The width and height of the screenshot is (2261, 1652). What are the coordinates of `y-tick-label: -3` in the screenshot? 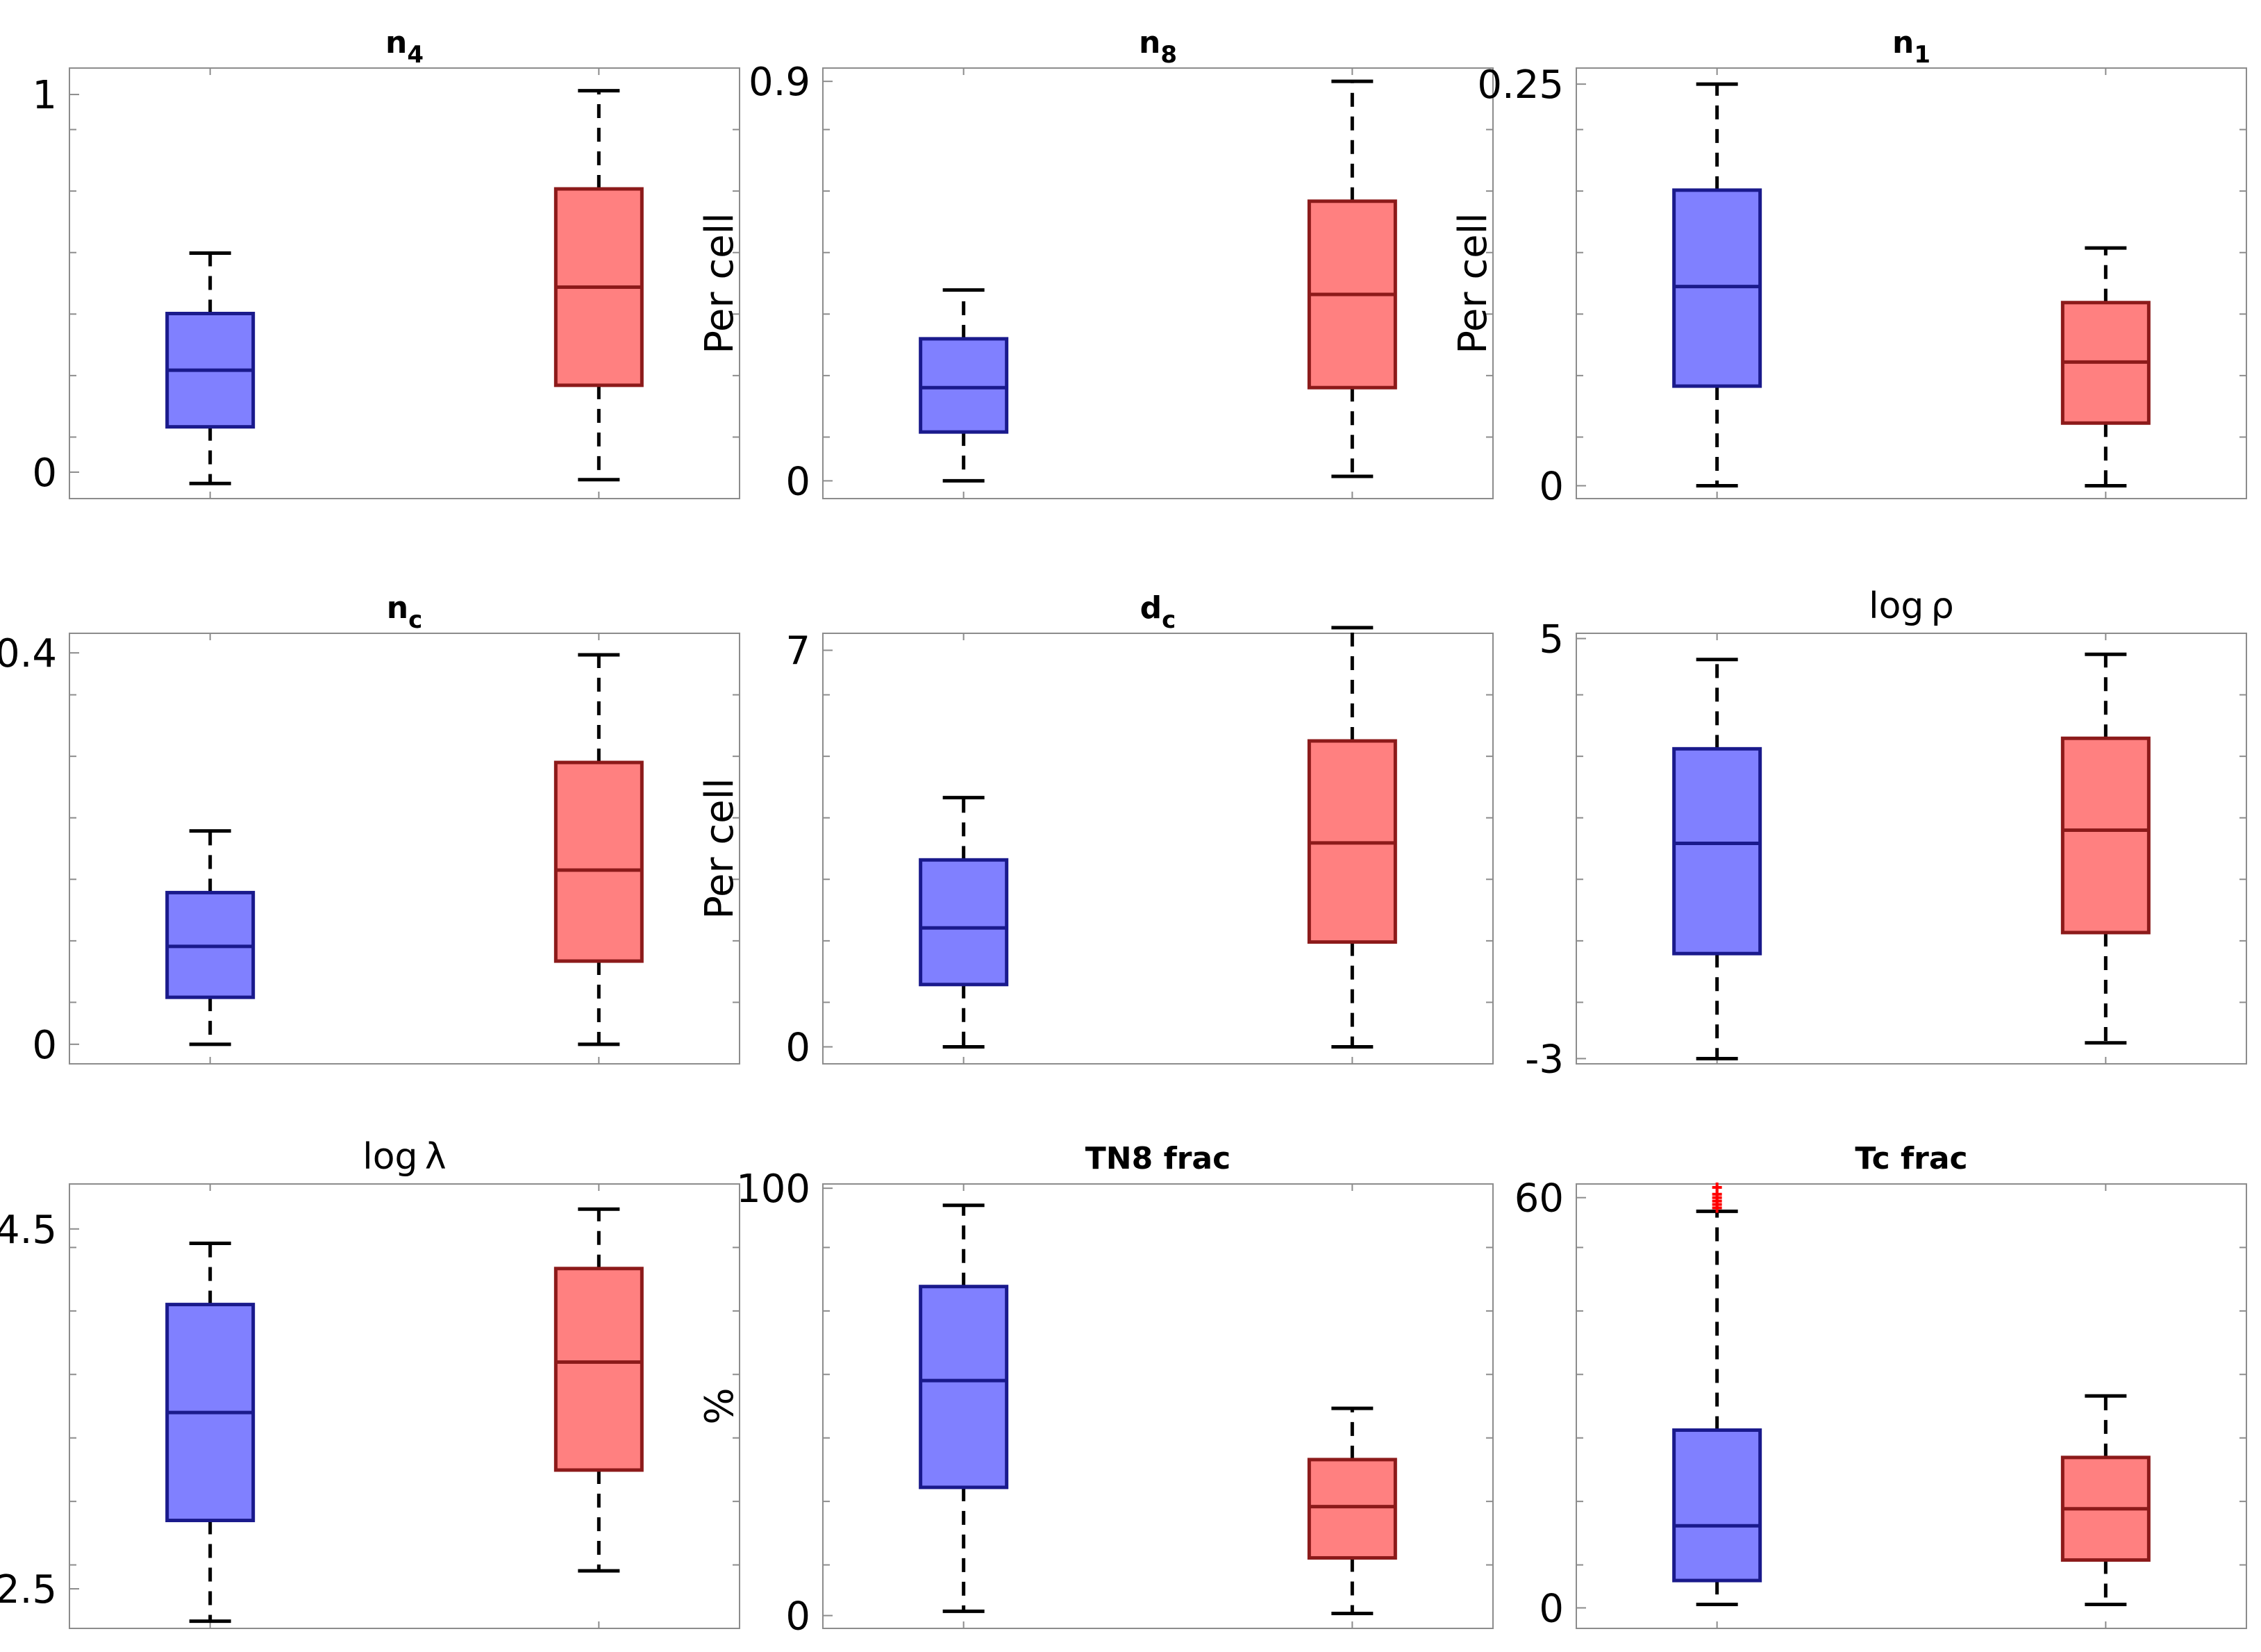 It's located at (1544, 1059).